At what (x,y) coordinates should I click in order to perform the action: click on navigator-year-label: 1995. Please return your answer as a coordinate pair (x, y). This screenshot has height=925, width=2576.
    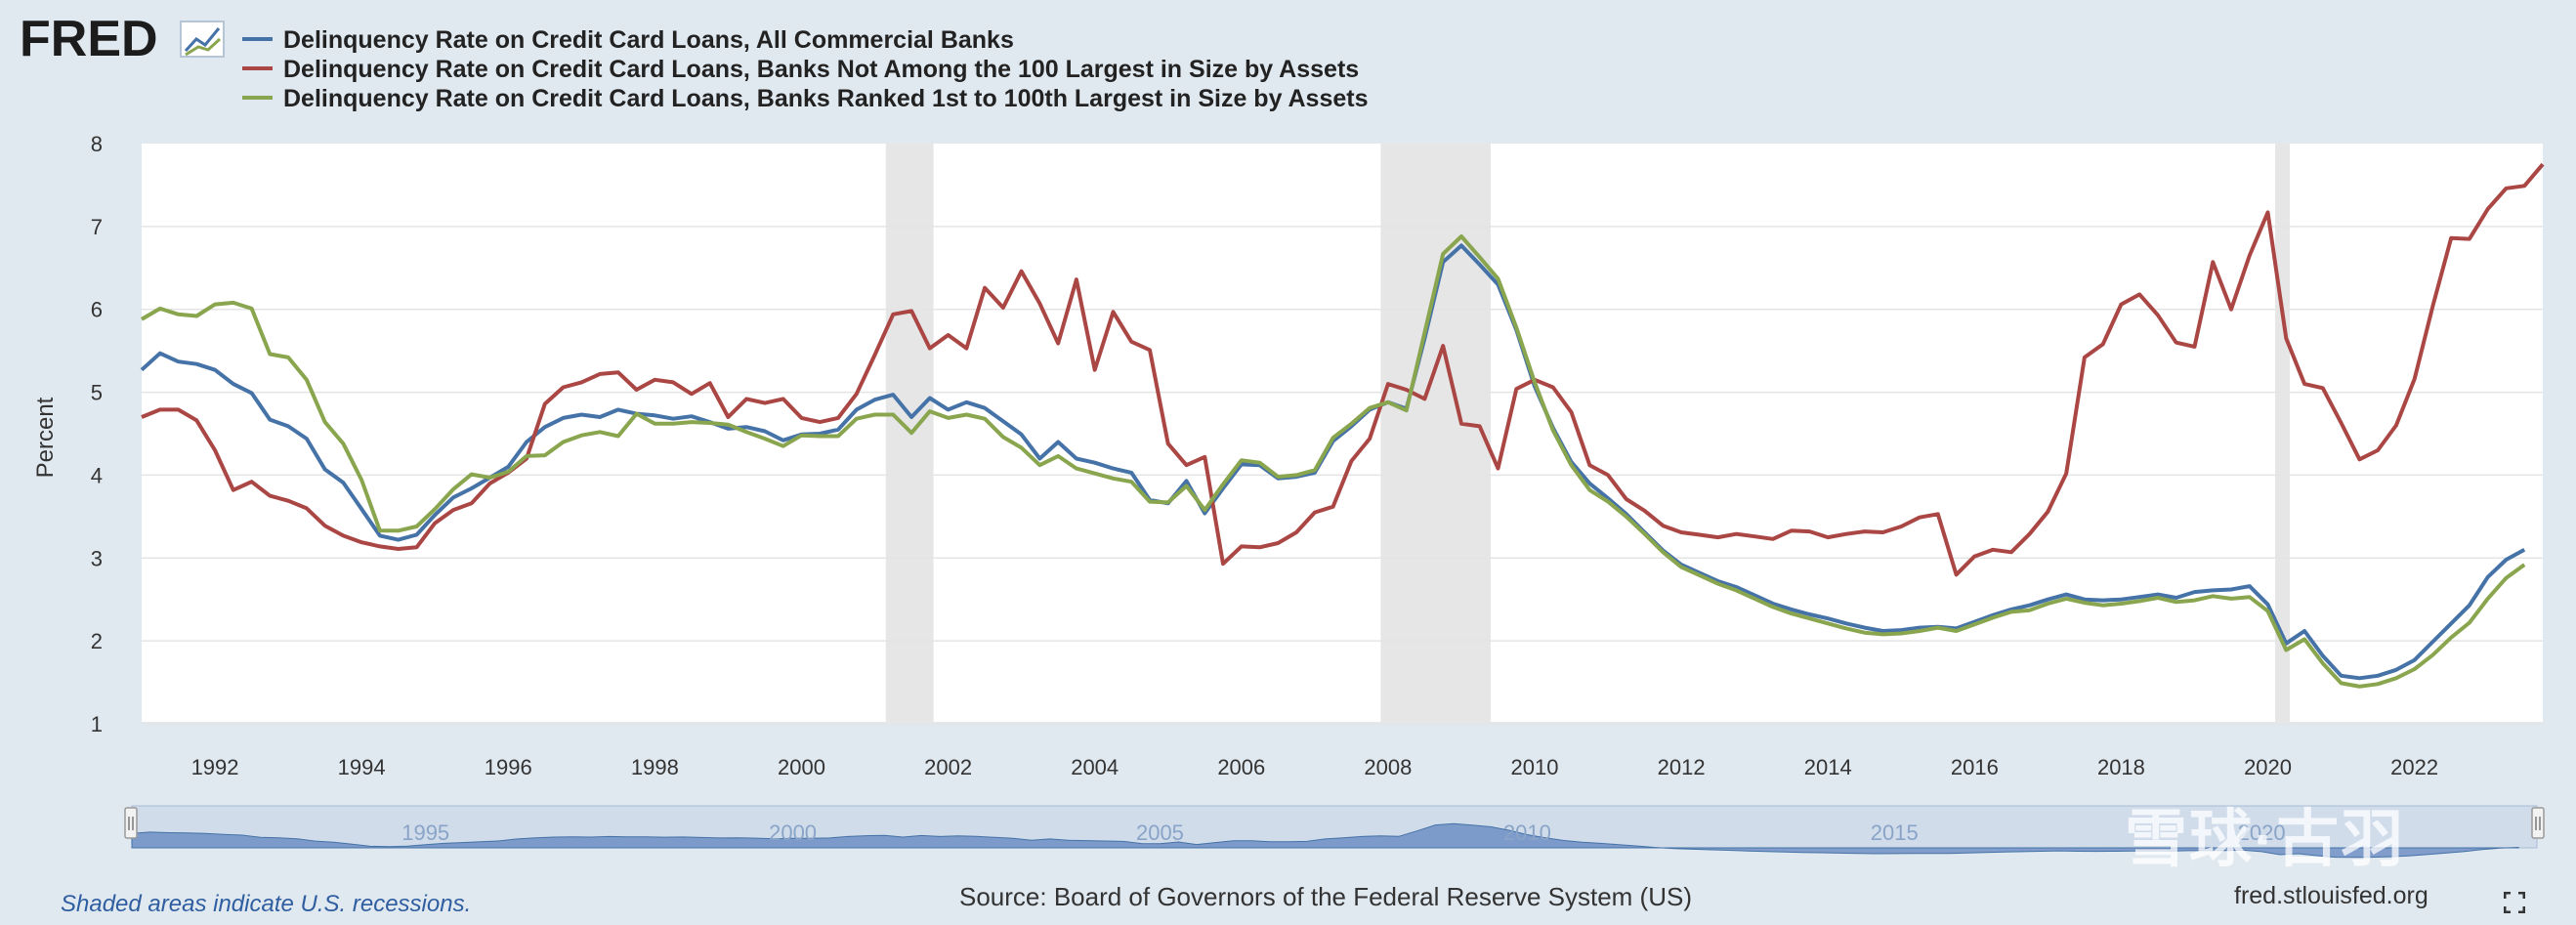
    Looking at the image, I should click on (425, 832).